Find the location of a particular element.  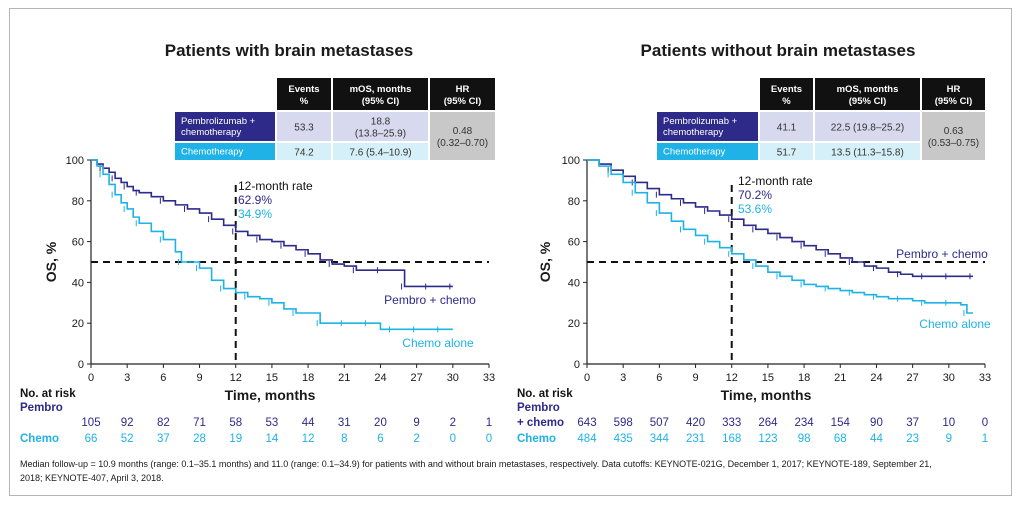

risk-value-chemo: 14 is located at coordinates (272, 439).